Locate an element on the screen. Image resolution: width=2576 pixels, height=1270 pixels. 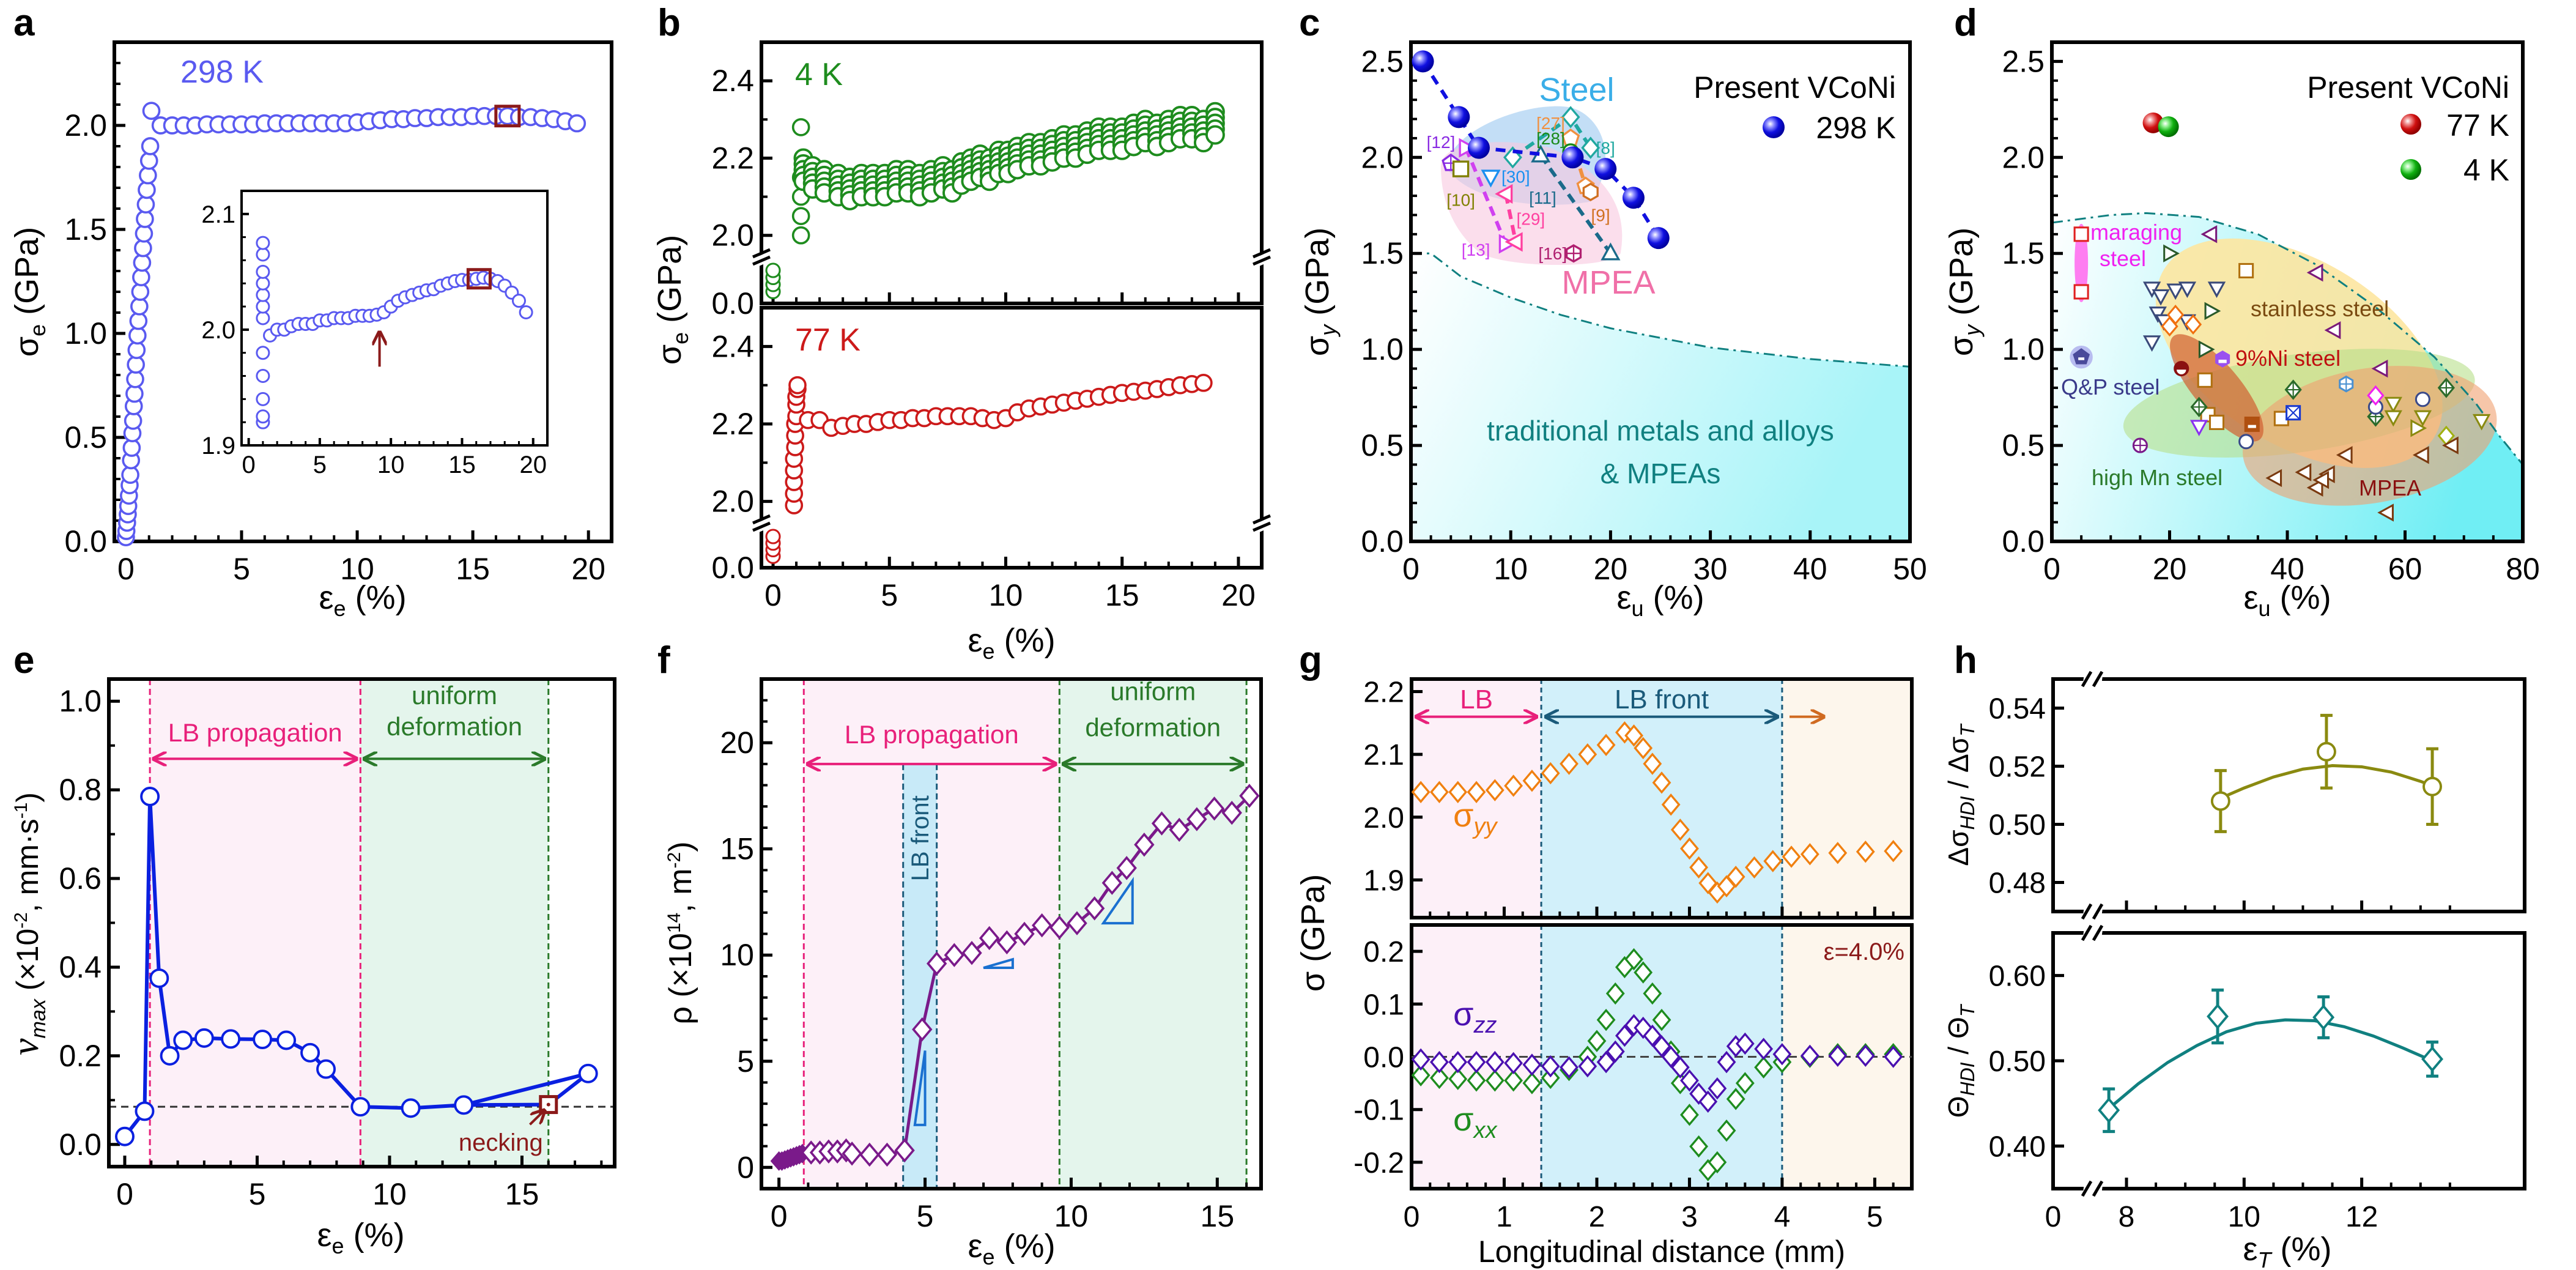
qp-steel-label: Q&P steel is located at coordinates (2110, 386).